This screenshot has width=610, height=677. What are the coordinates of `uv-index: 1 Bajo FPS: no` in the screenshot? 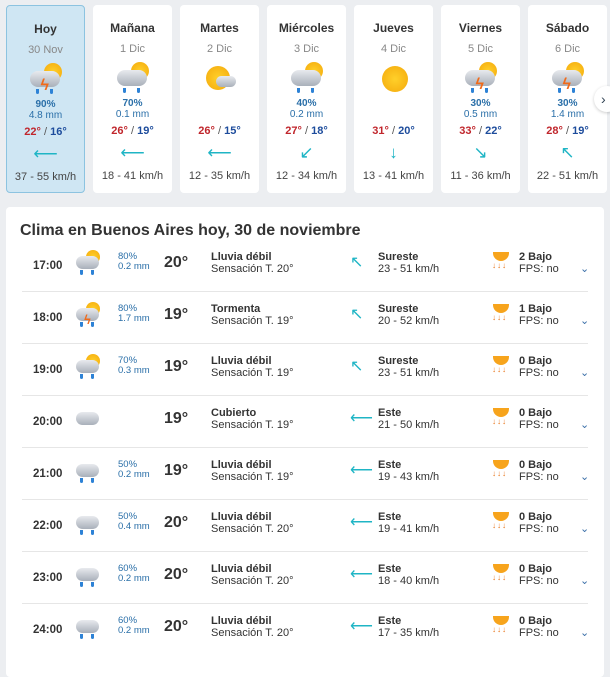 It's located at (539, 315).